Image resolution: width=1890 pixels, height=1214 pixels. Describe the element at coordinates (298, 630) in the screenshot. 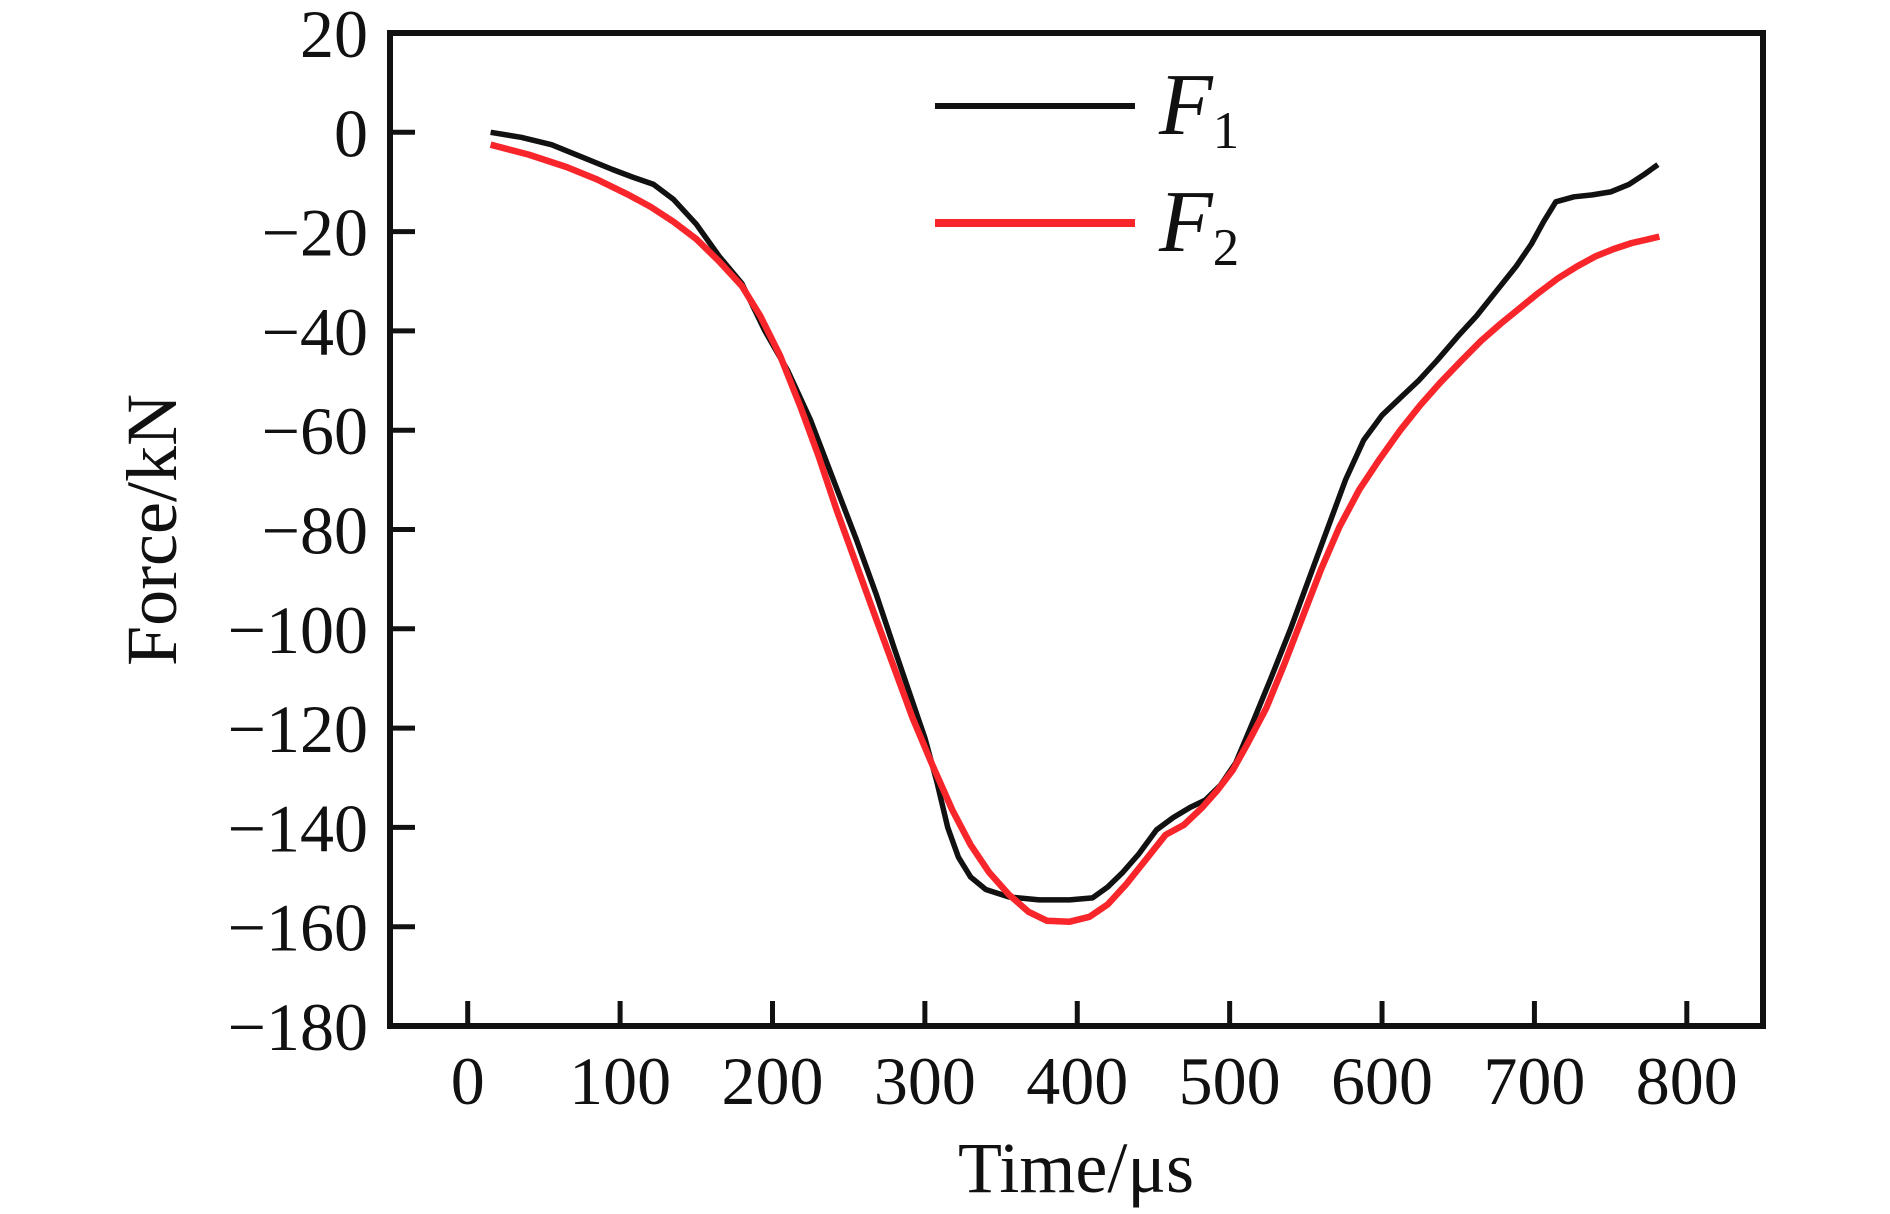

I see `y-tick-label: −100` at that location.